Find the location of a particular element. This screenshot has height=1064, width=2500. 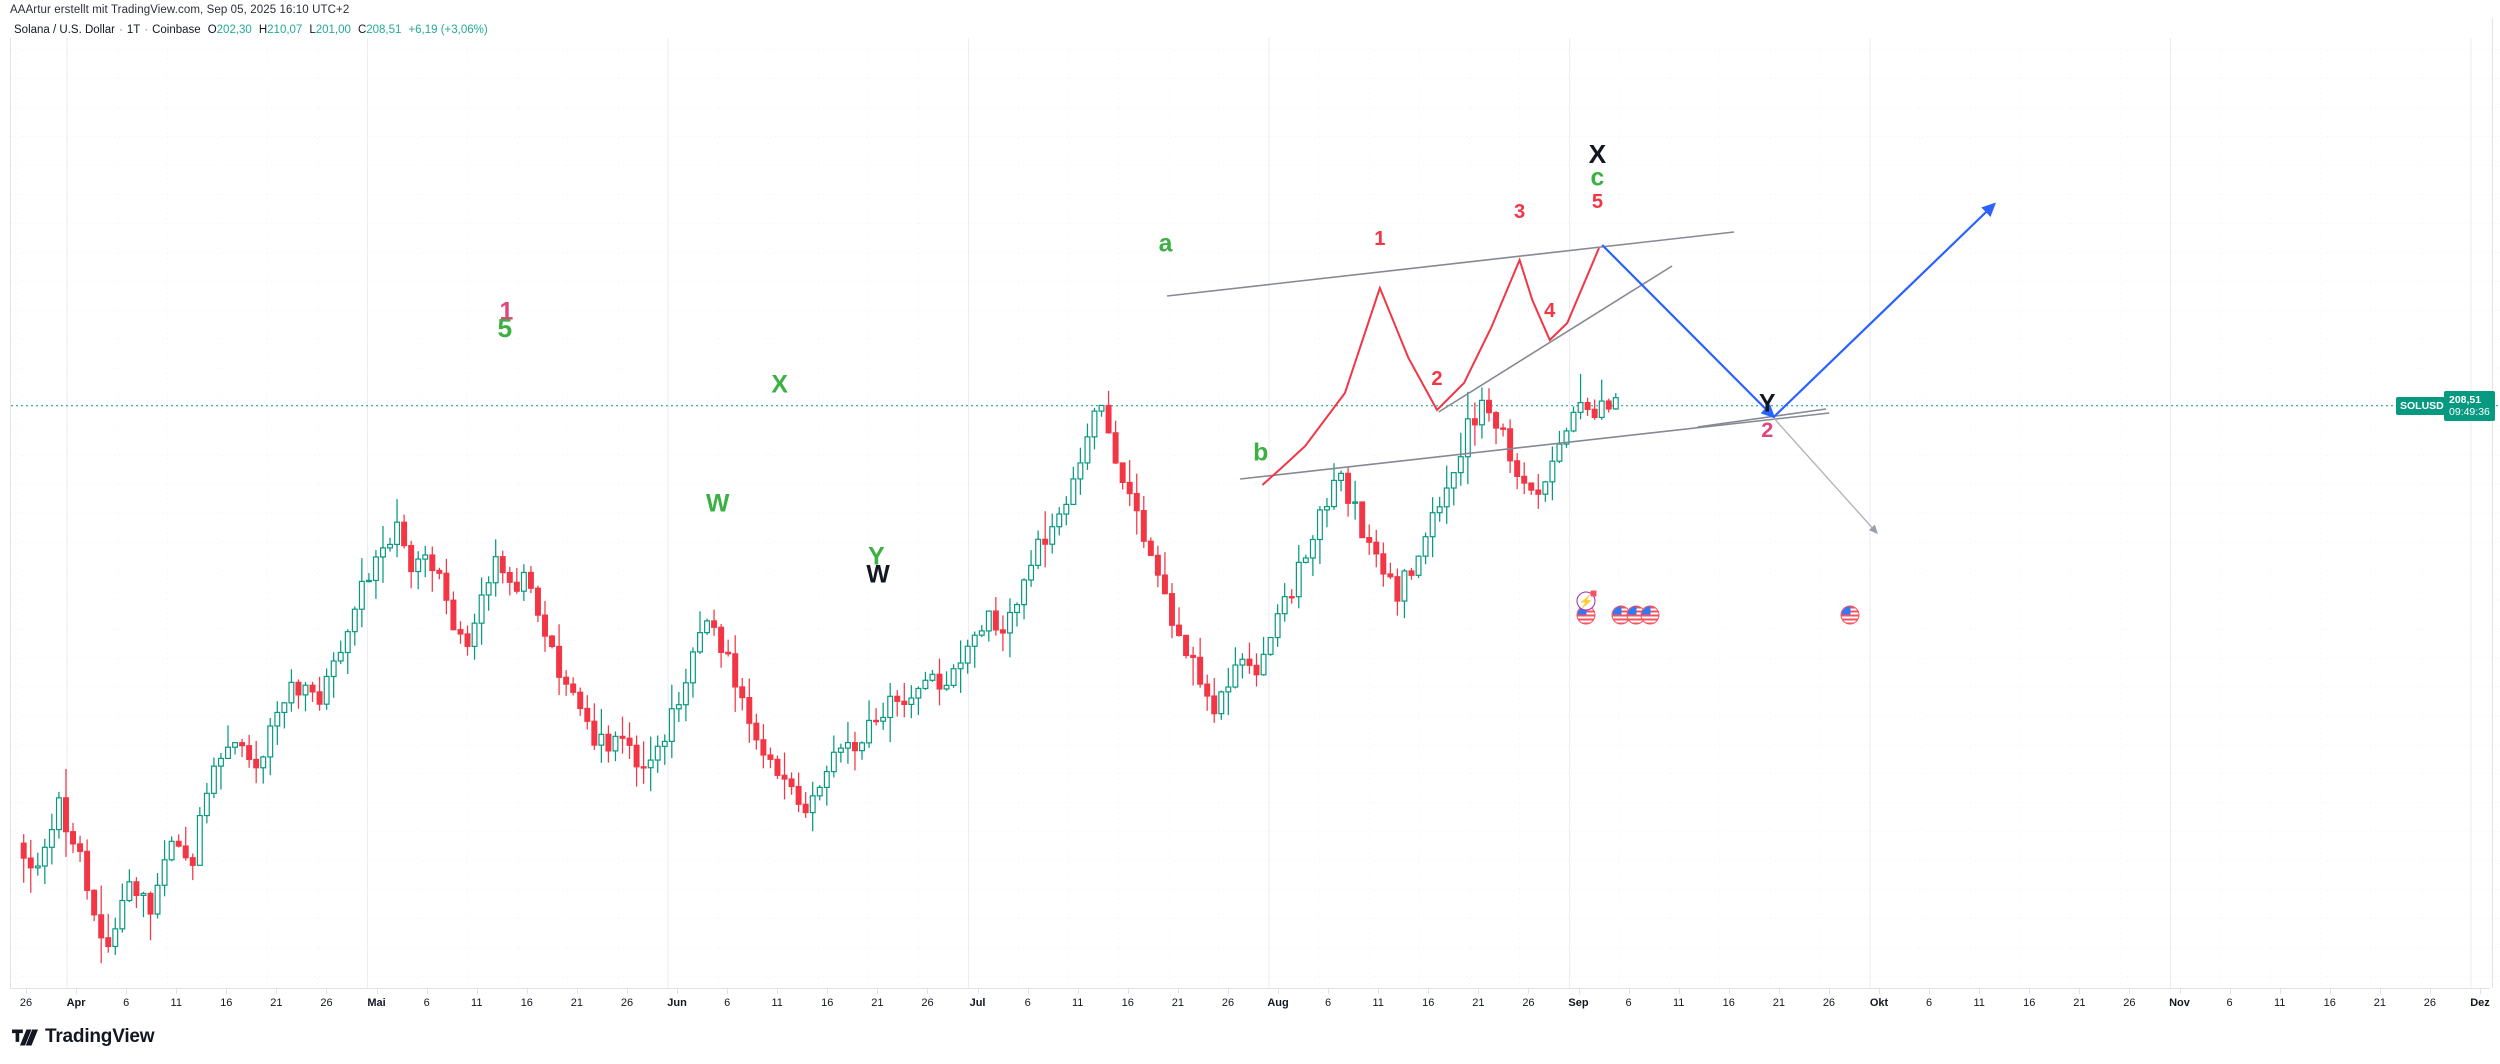

lightning-glyph: ⚡ is located at coordinates (1586, 601).